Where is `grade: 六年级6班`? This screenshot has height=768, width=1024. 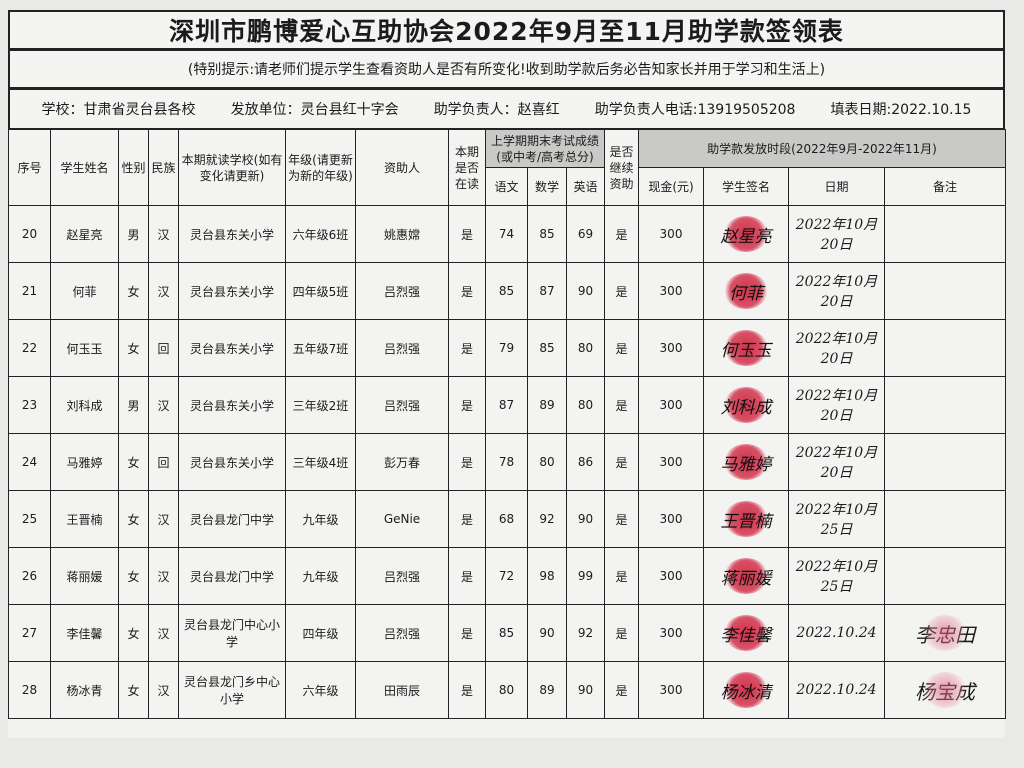 grade: 六年级6班 is located at coordinates (320, 234).